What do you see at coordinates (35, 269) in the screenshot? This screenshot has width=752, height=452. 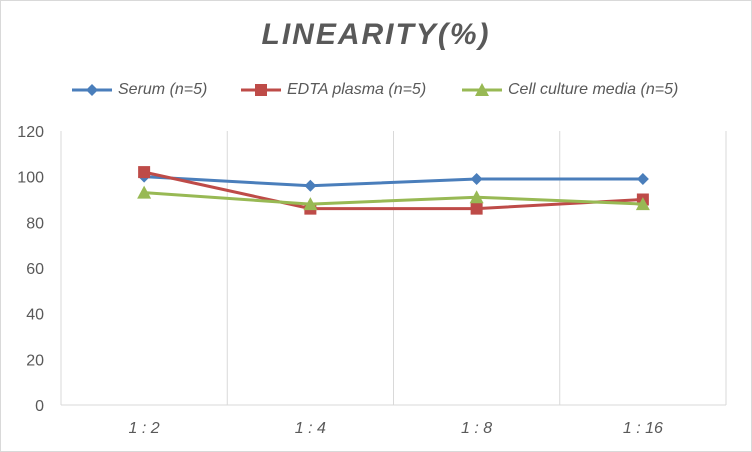 I see `y-tick-label: 60` at bounding box center [35, 269].